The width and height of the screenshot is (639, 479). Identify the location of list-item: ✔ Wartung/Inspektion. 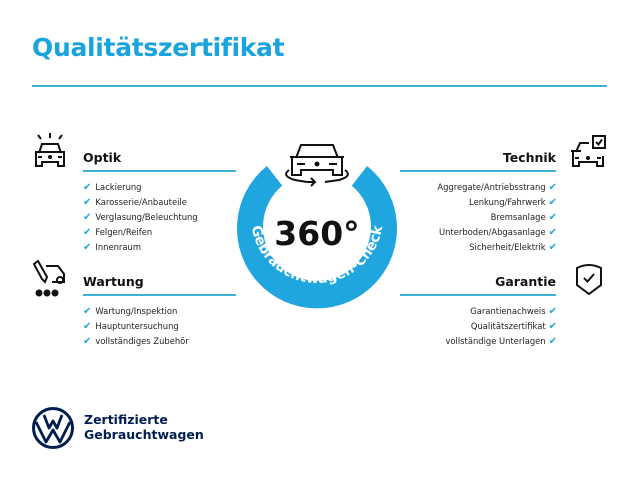
(130, 311).